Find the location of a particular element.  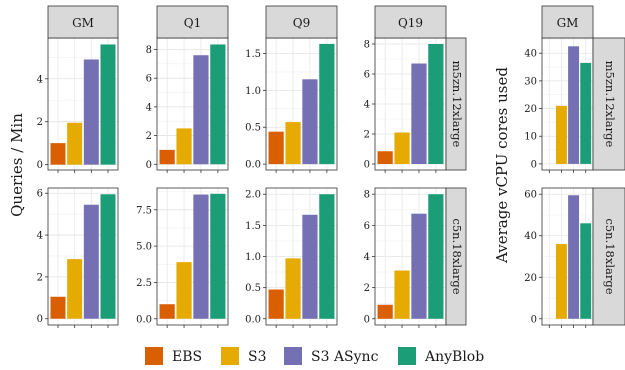

panel-q19-c5n-18xlarge: 0 2 4 6 8 c5n.18xlarge is located at coordinates (415, 257).